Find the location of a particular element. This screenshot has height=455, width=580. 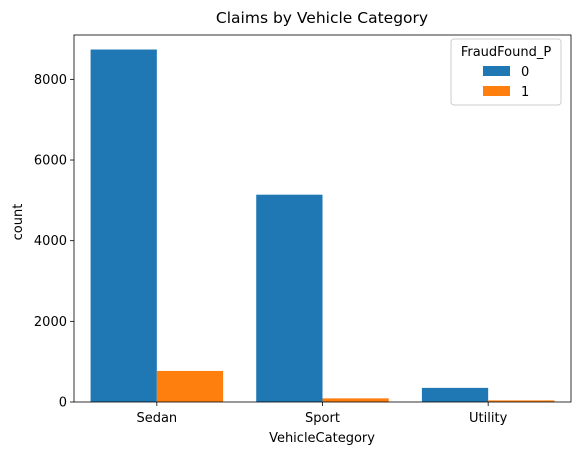

y-tick-label: 6000 is located at coordinates (50, 161).